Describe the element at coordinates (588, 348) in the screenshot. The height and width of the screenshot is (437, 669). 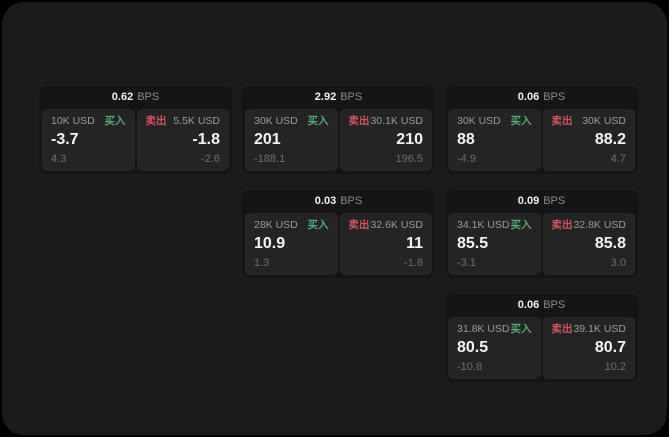
I see `sell-panel: 卖出 39.1K USD 80.7 10.2` at that location.